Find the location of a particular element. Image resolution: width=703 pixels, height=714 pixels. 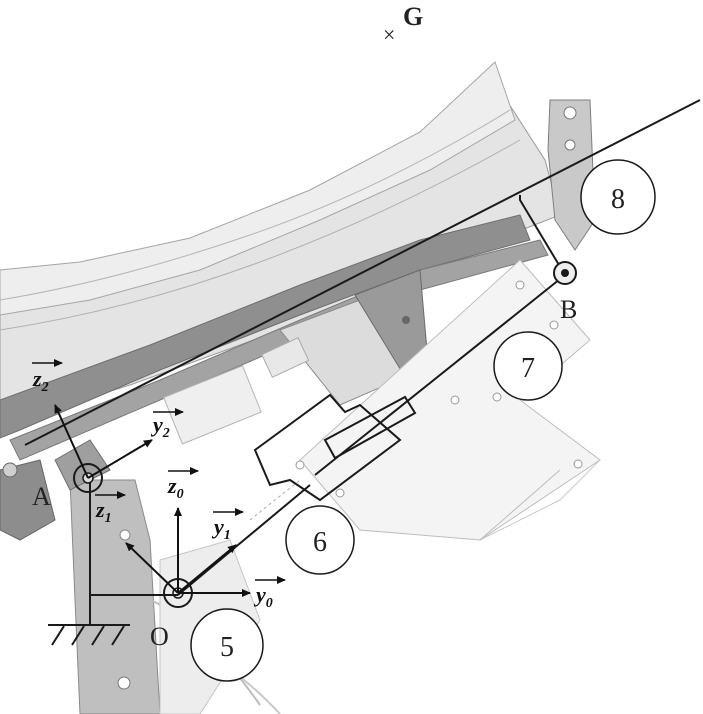

actuator-cylinder is located at coordinates (327, 447).